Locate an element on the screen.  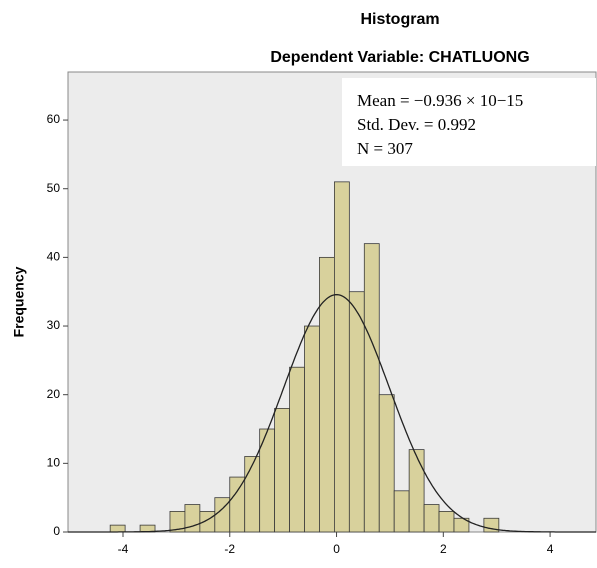
stats-text: Mean = −0.936 × 10−15 is located at coordinates (440, 100).